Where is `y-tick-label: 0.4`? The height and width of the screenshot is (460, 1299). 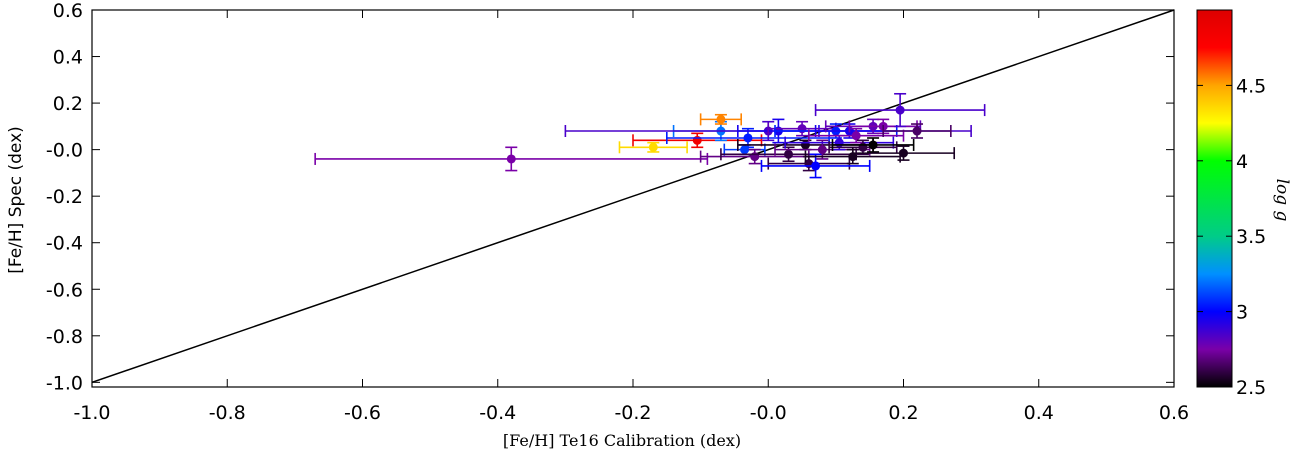
y-tick-label: 0.4 is located at coordinates (68, 58).